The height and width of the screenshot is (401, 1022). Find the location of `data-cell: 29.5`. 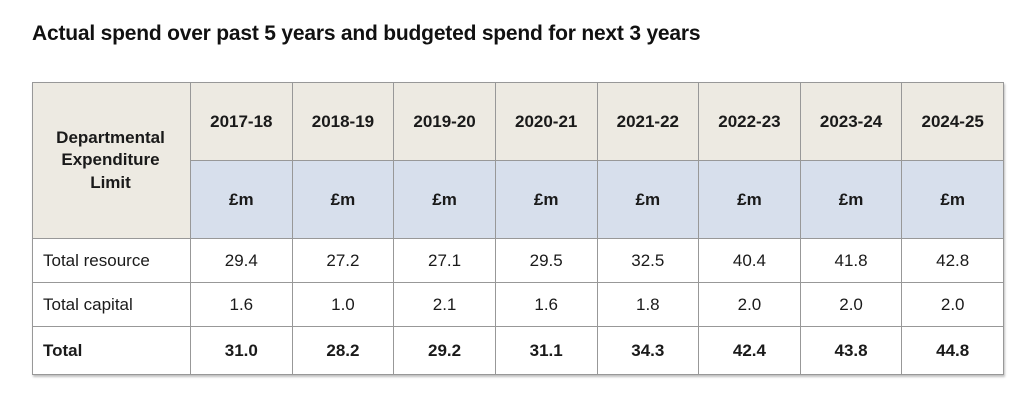

data-cell: 29.5 is located at coordinates (546, 260).